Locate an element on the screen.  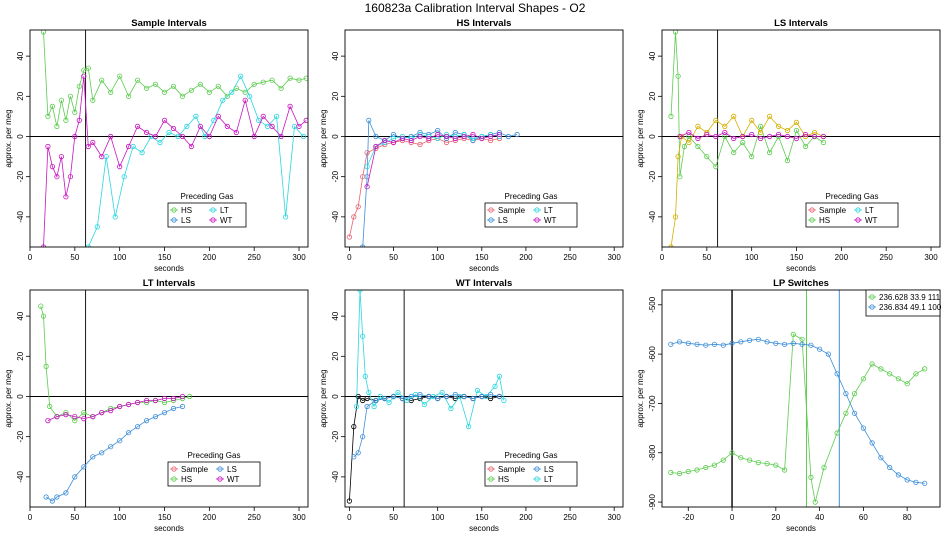
y-tick-label: -700 is located at coordinates (652, 403).